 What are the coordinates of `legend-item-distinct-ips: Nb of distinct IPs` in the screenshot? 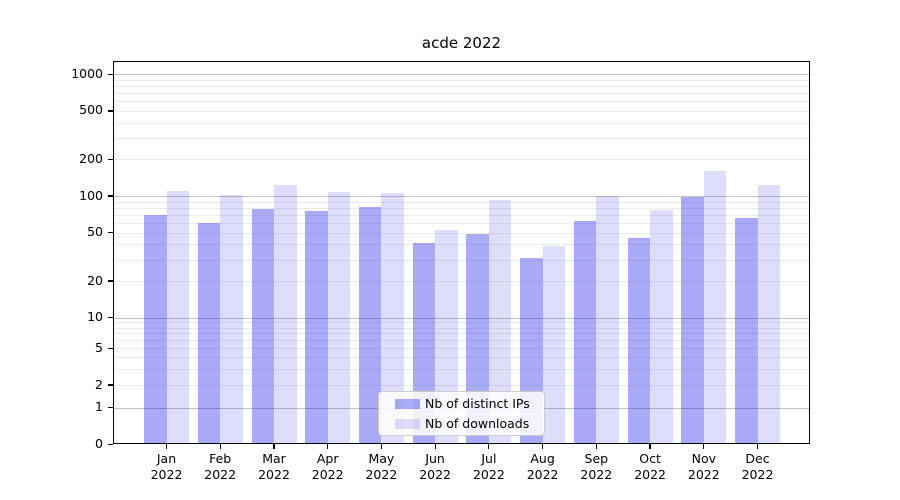 It's located at (469, 403).